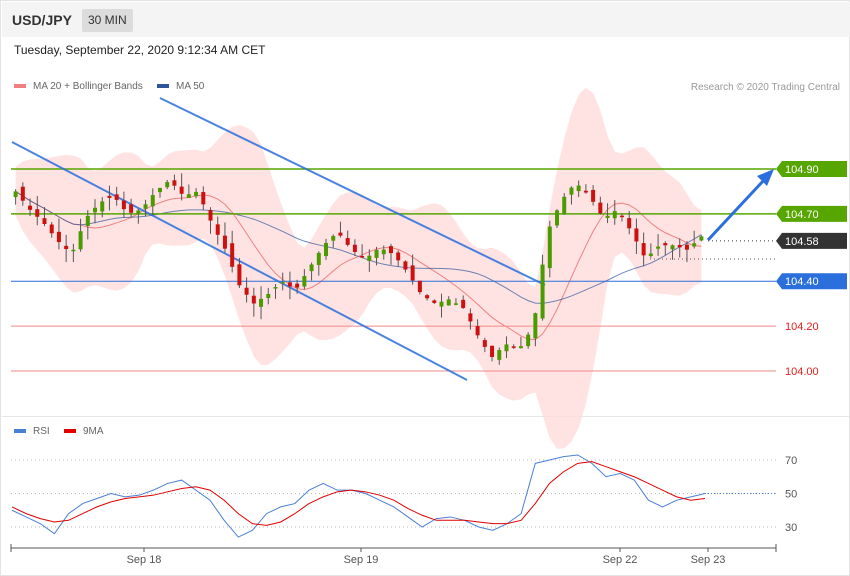 This screenshot has width=850, height=576. What do you see at coordinates (190, 86) in the screenshot?
I see `legend-ma50-label: MA 50` at bounding box center [190, 86].